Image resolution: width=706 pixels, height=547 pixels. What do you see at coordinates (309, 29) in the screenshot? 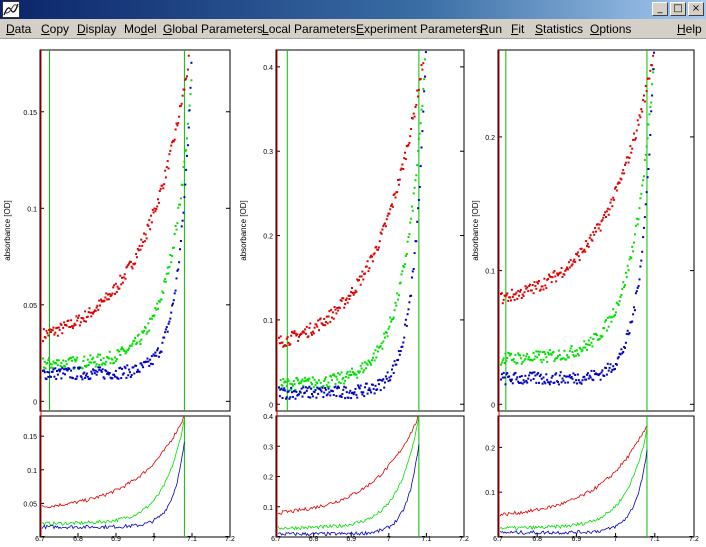
I see `menu-local-parameters: Local Parameters` at bounding box center [309, 29].